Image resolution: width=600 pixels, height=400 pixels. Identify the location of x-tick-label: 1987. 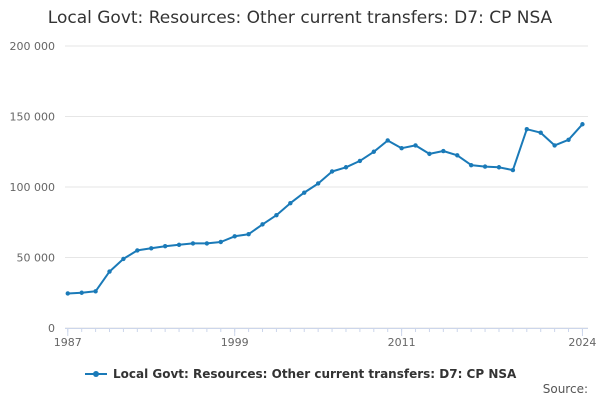
(68, 342).